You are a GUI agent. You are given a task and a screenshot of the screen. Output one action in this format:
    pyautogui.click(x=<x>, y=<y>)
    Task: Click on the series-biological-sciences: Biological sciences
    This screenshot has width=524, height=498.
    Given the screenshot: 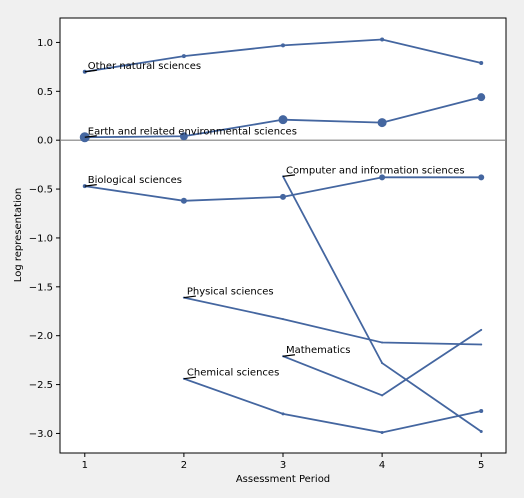 What is the action you would take?
    pyautogui.click(x=283, y=189)
    